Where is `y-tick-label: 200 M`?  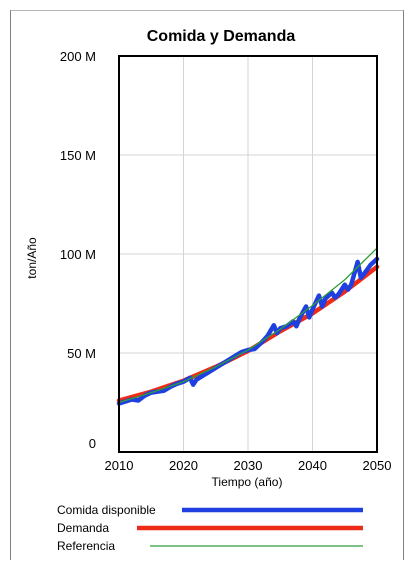
y-tick-label: 200 M is located at coordinates (78, 56).